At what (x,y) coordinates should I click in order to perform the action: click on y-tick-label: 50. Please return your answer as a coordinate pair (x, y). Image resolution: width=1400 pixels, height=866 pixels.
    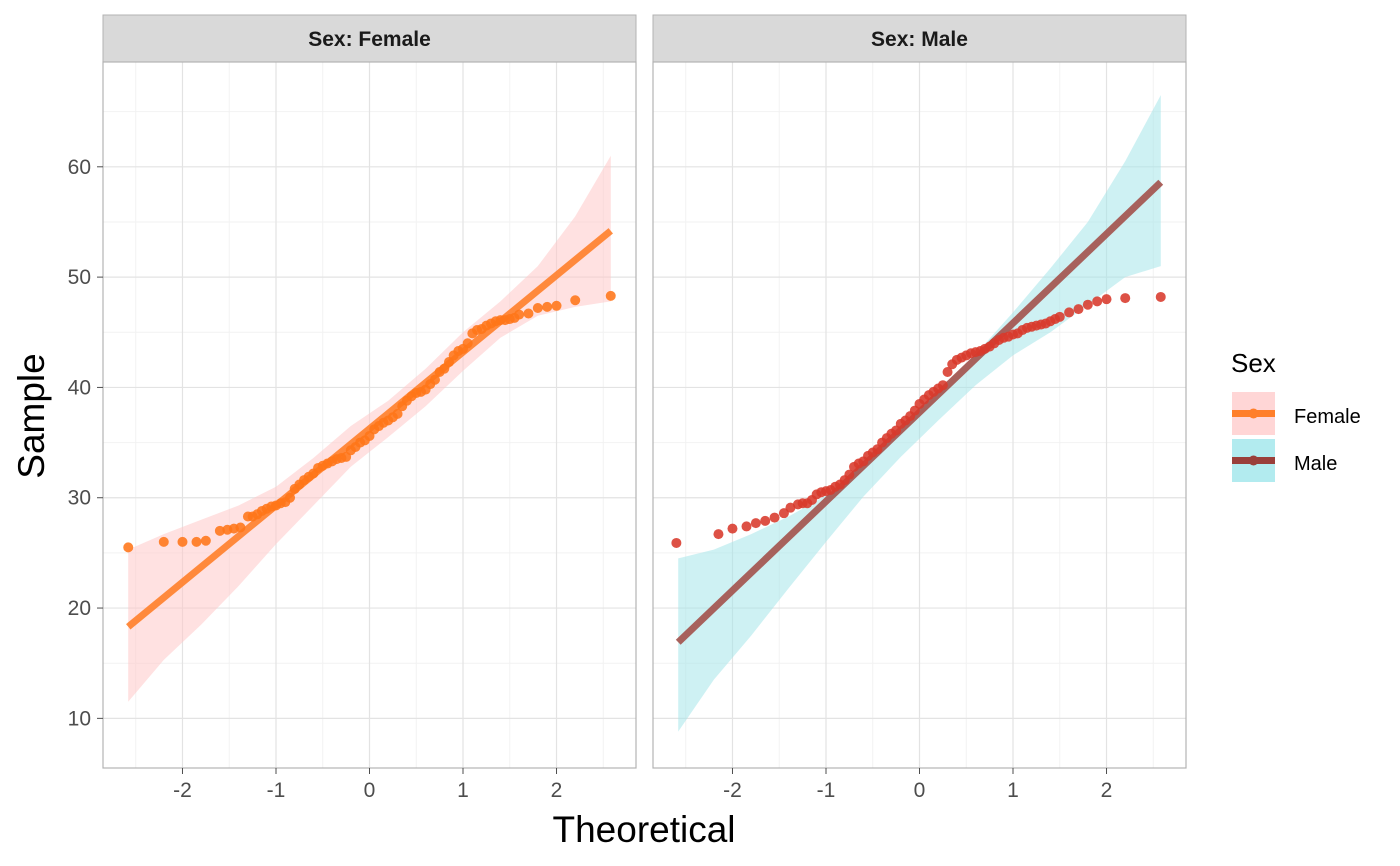
    Looking at the image, I should click on (79, 277).